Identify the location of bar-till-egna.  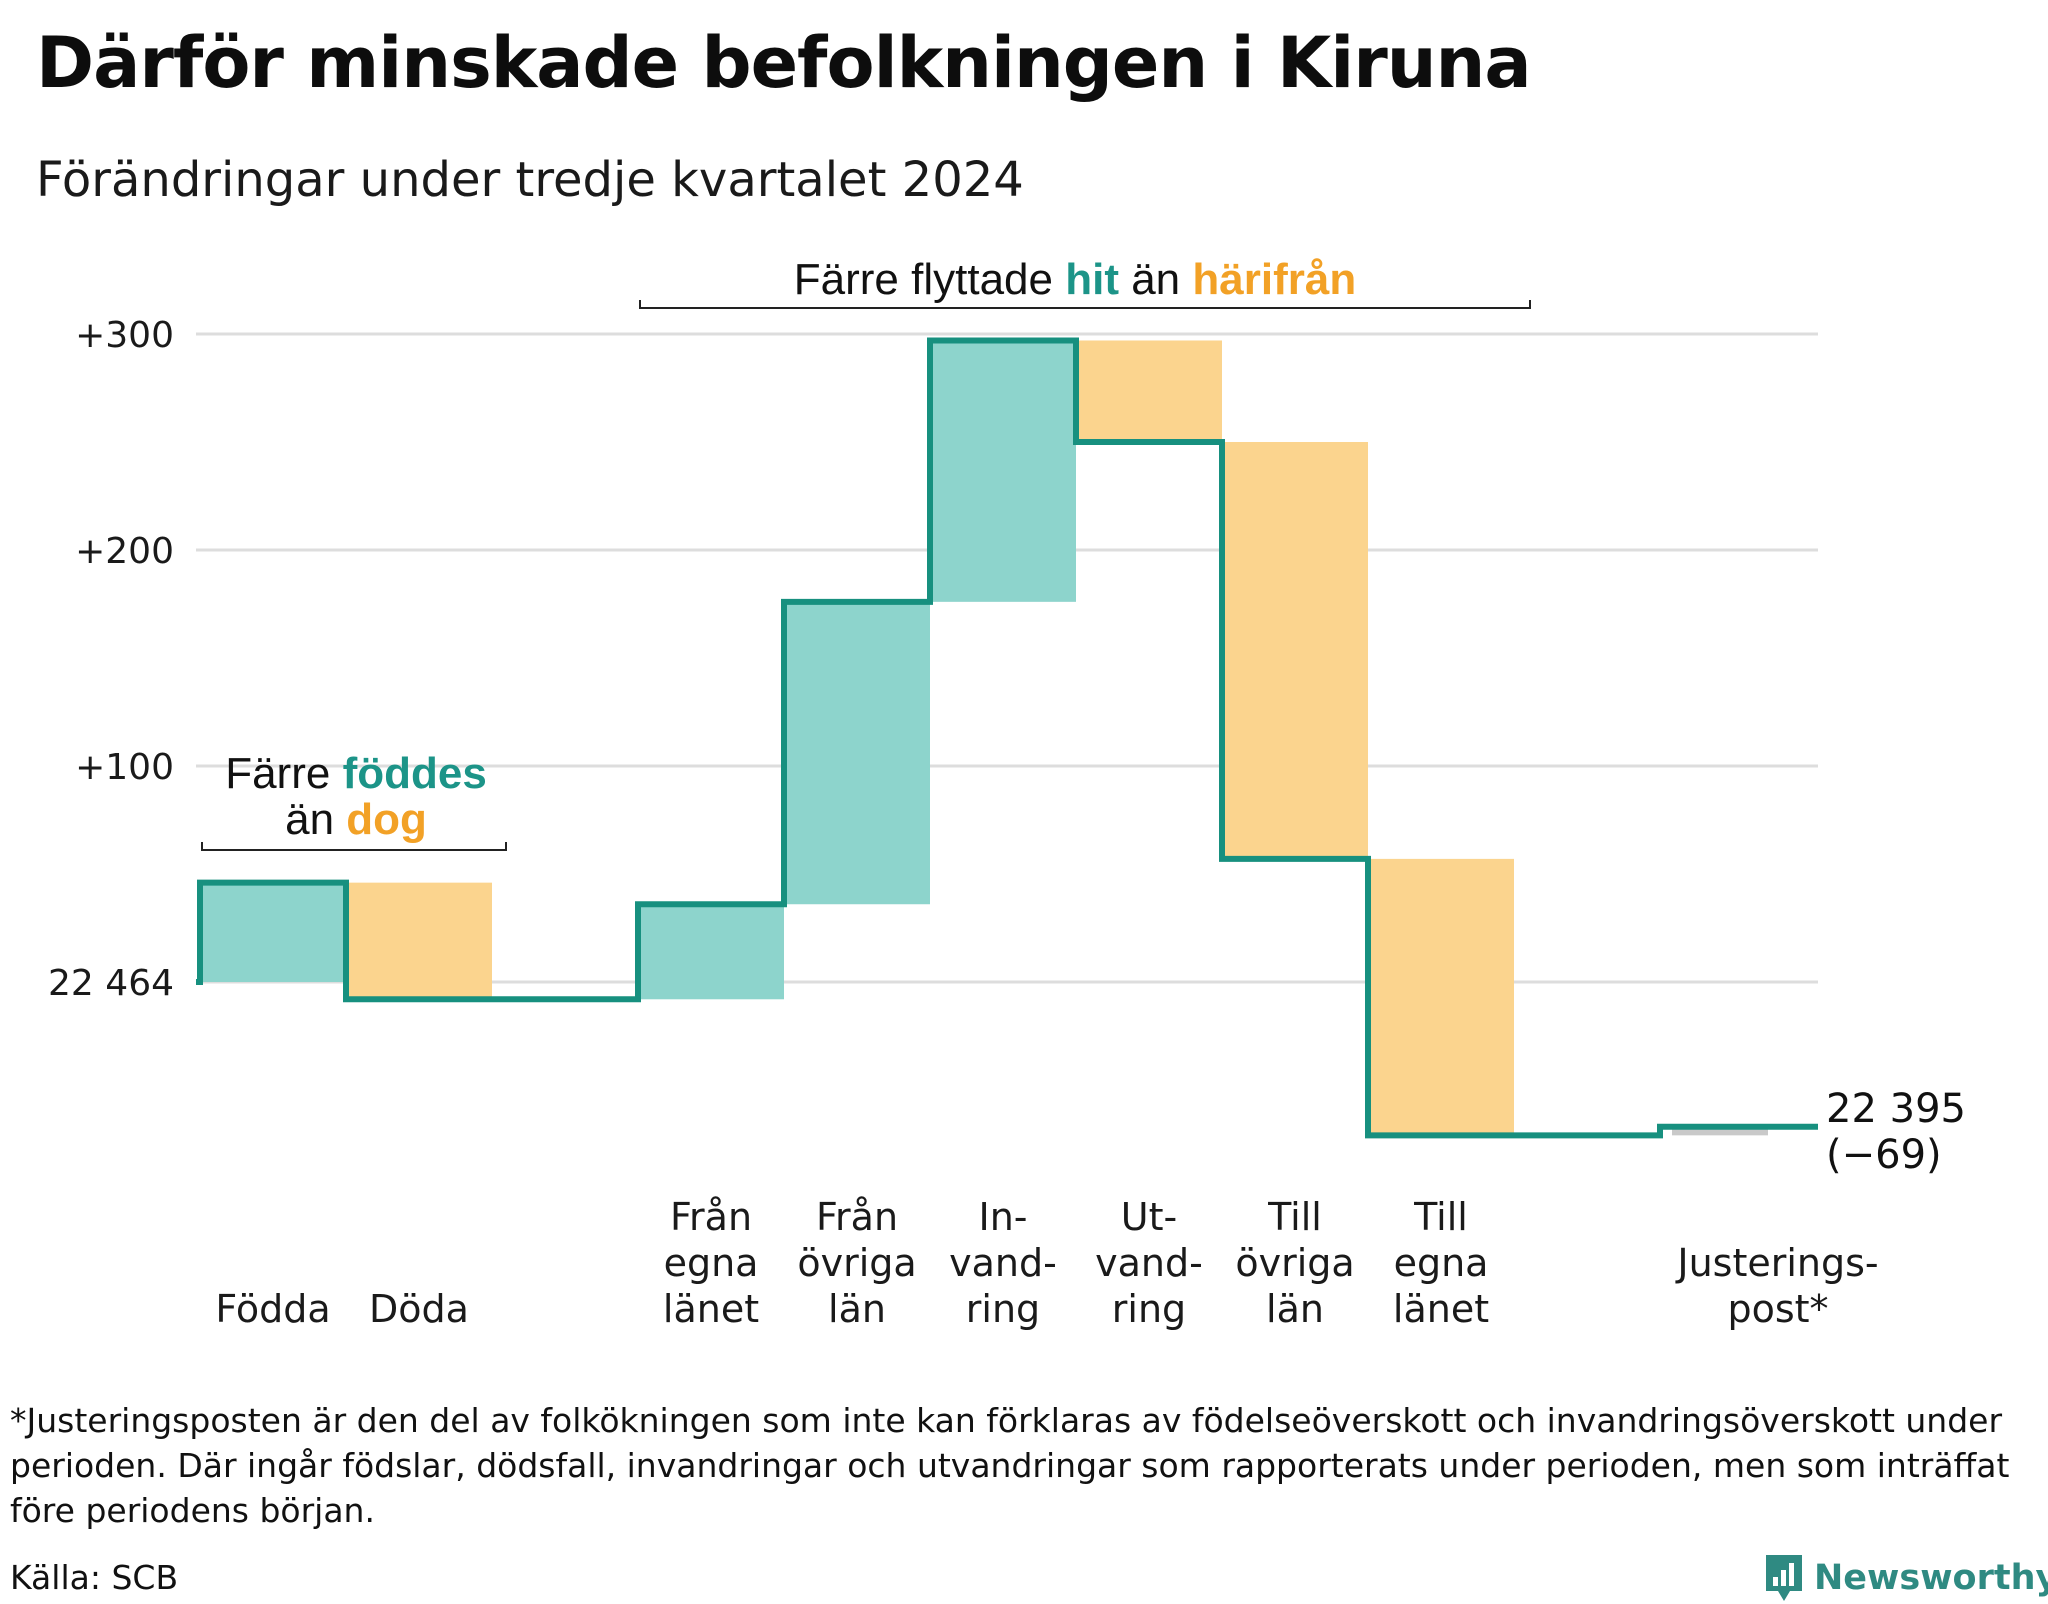
(1441, 997).